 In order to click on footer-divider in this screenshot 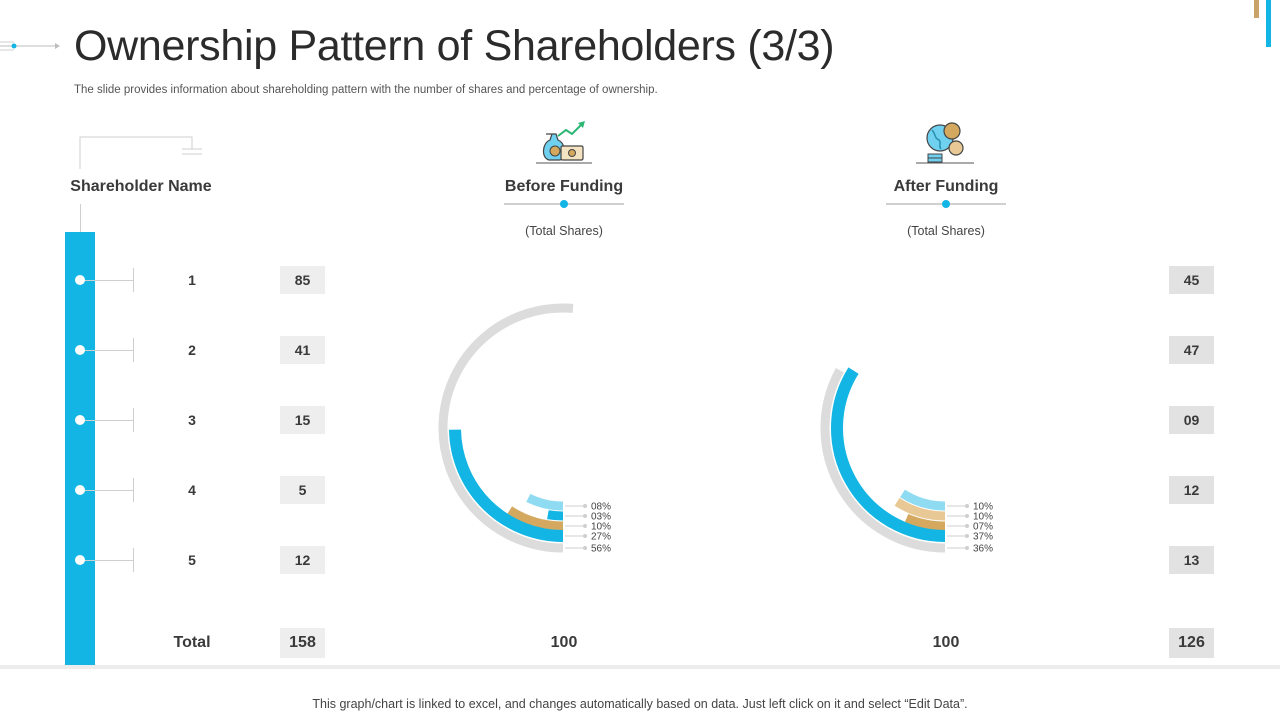, I will do `click(640, 667)`.